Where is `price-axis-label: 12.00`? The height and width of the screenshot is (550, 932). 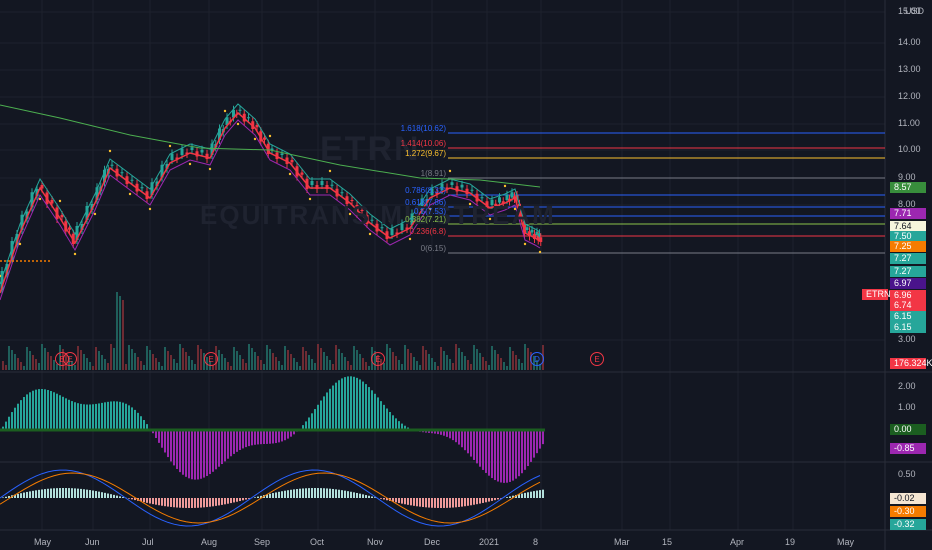 price-axis-label: 12.00 is located at coordinates (909, 96).